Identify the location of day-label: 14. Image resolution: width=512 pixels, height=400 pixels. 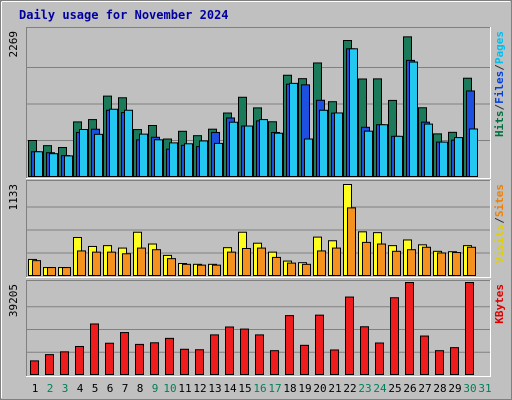
(230, 388).